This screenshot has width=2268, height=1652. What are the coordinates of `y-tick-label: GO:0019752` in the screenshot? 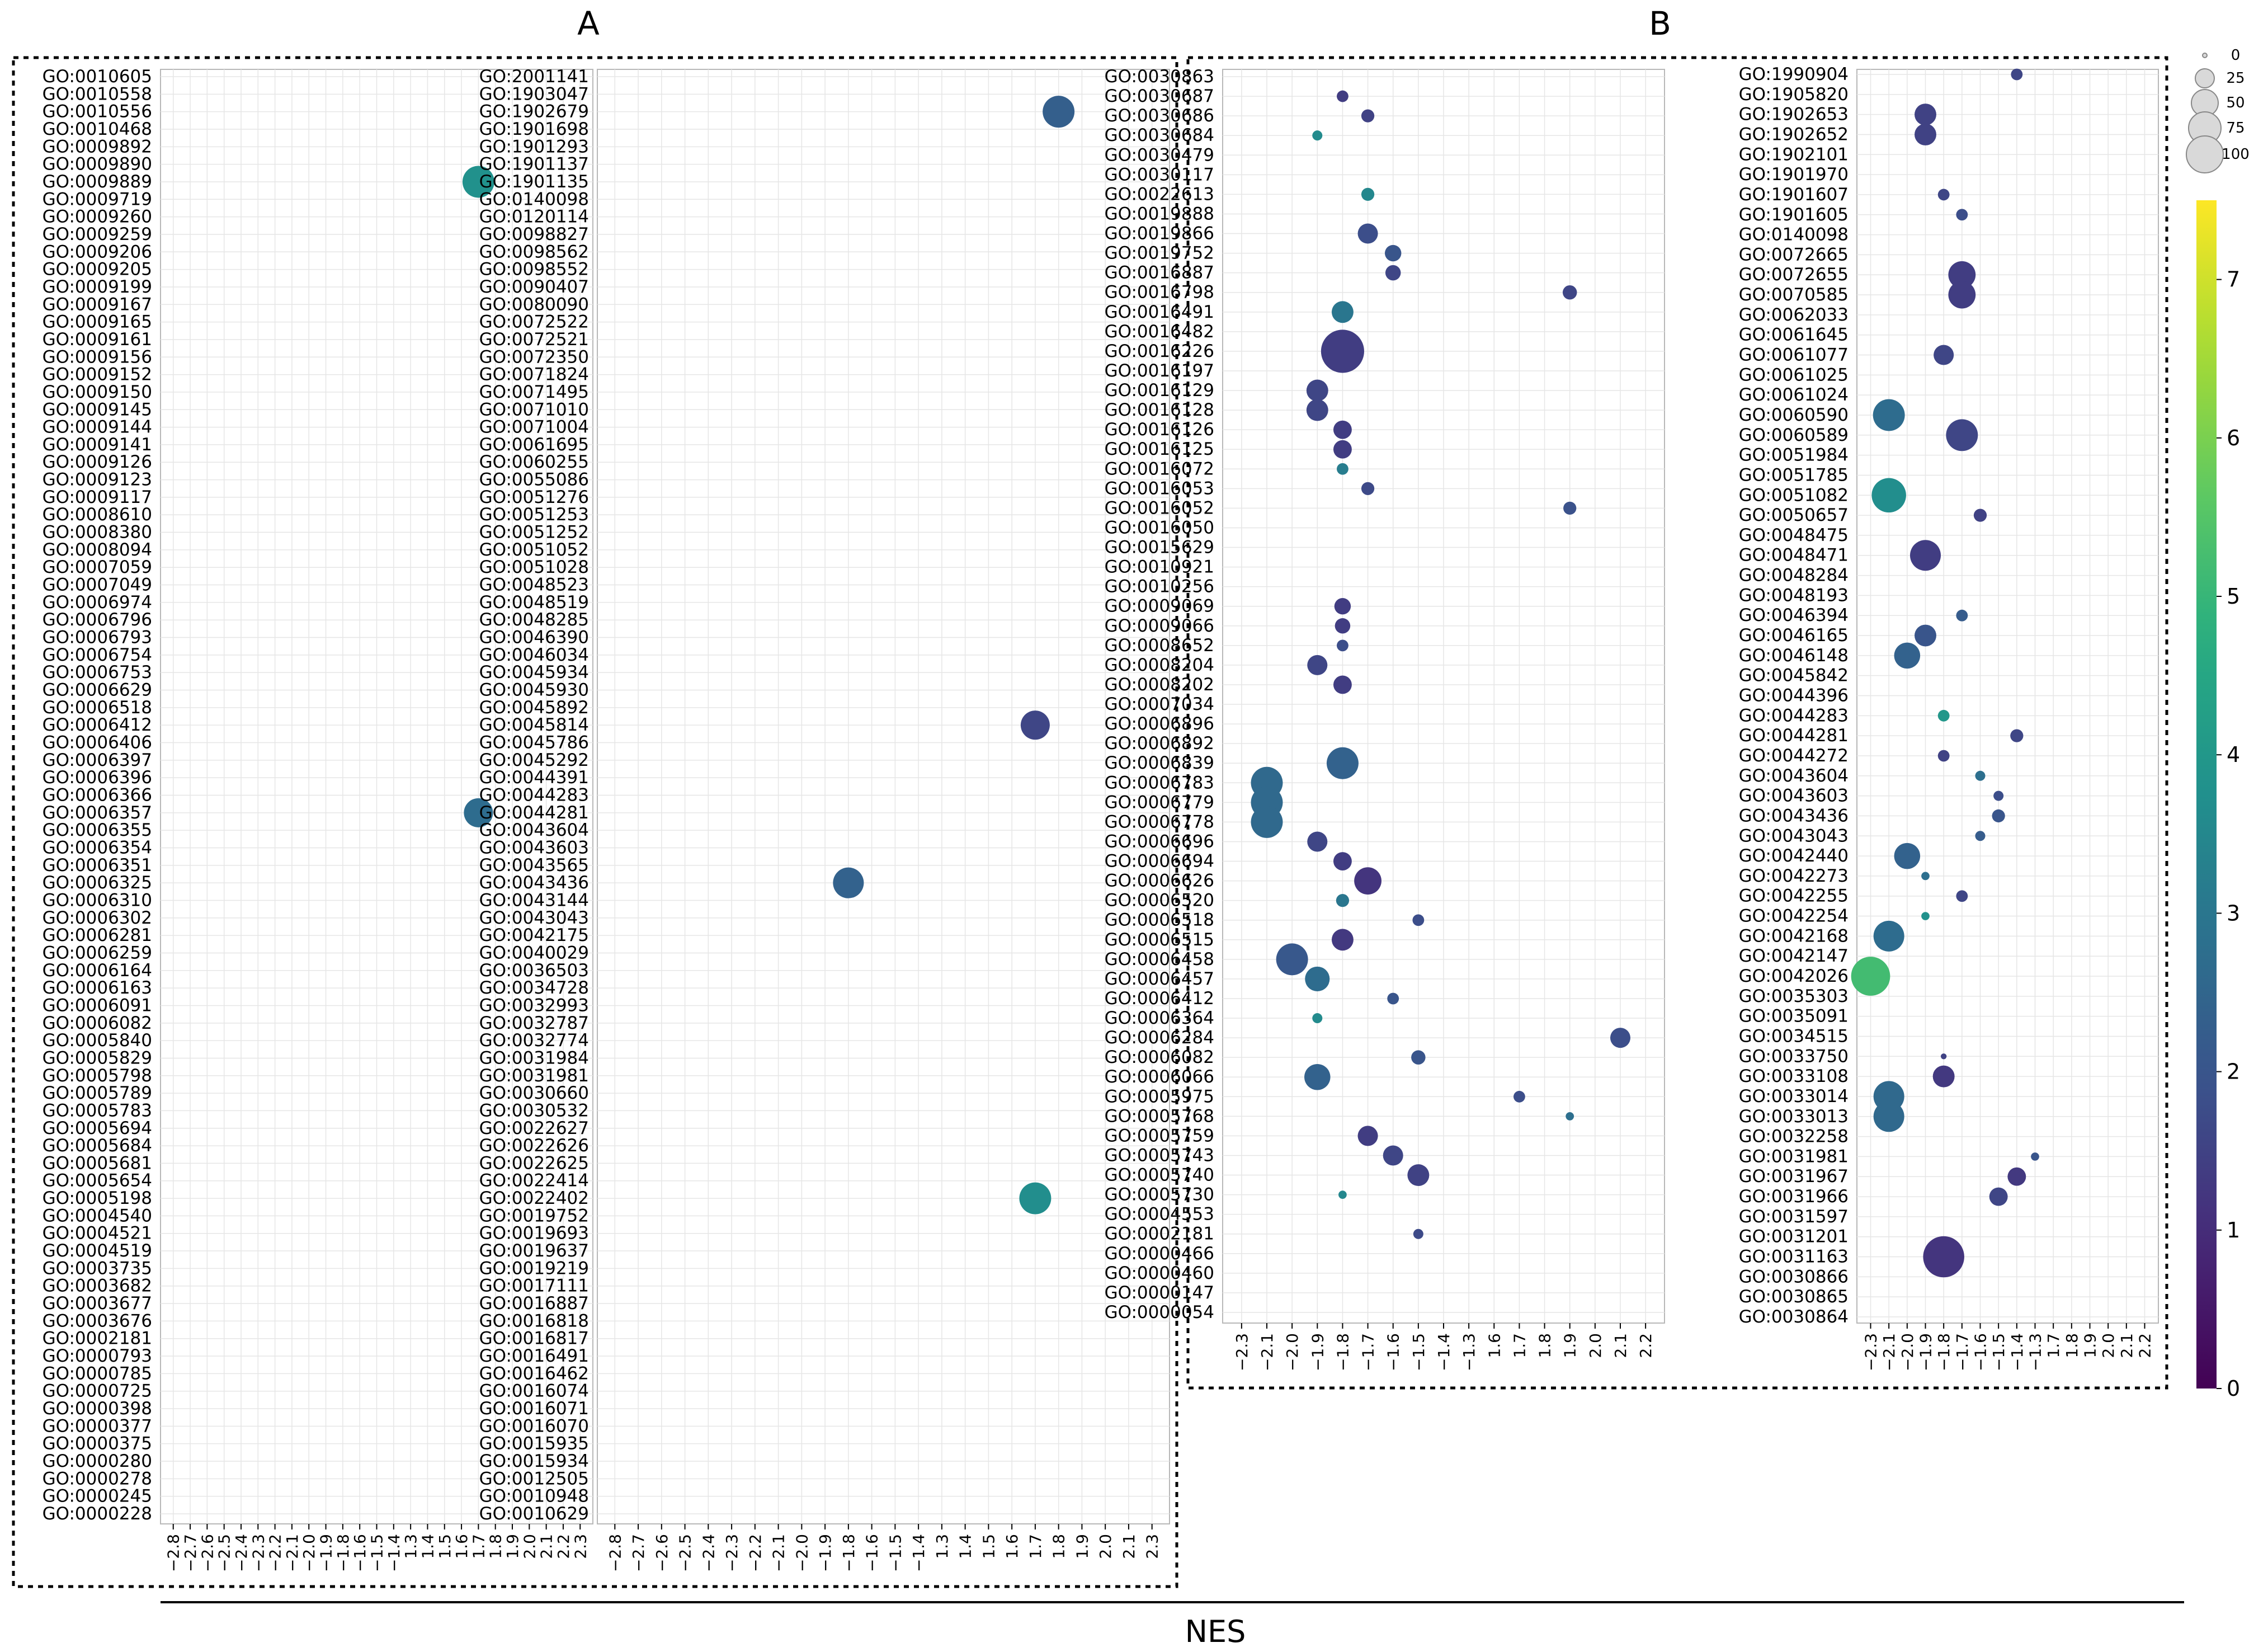 It's located at (1159, 253).